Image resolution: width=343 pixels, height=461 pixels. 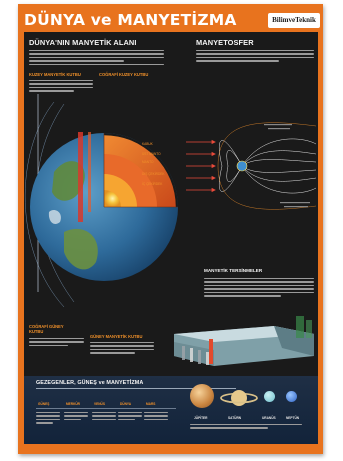 I want to click on layer-label: MANTO, so click(x=148, y=162).